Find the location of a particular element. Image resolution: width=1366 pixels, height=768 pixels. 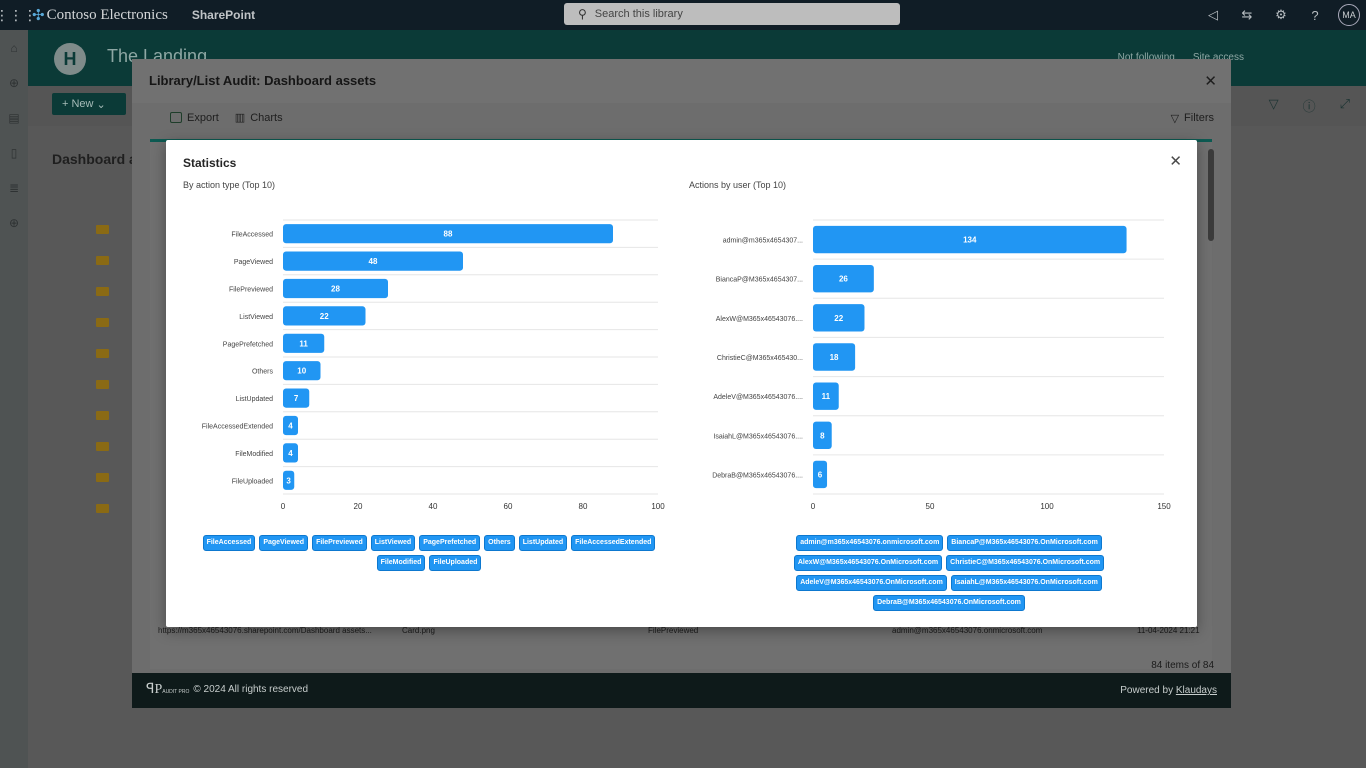

audit-close-icon: ✕ is located at coordinates (1210, 81).